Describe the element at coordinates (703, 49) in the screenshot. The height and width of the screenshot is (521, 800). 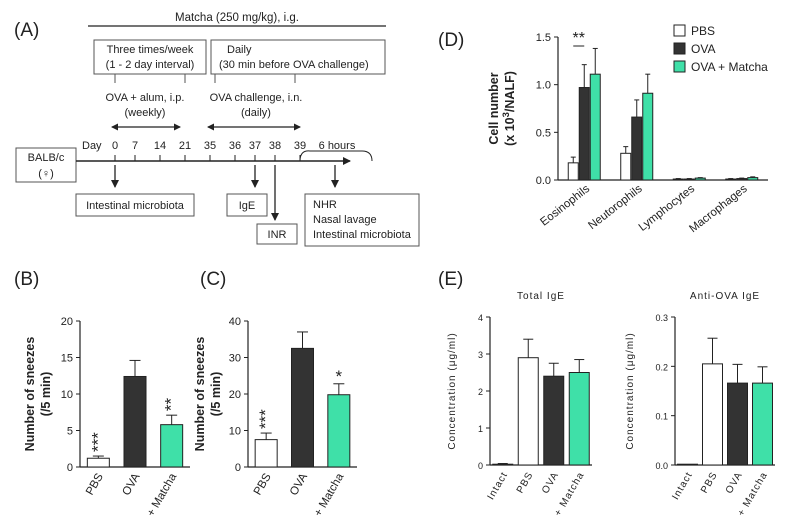
I see `legend-label: OVA` at that location.